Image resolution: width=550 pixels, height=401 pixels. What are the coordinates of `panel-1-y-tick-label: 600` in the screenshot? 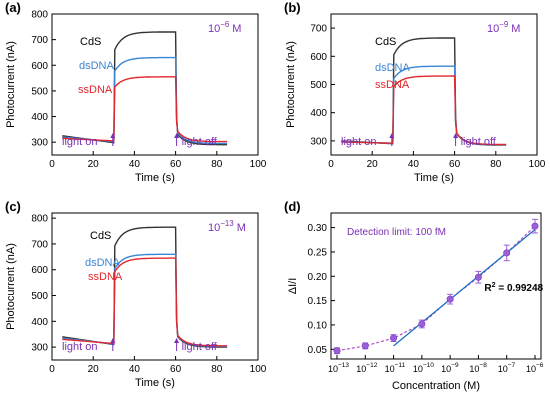 It's located at (318, 57).